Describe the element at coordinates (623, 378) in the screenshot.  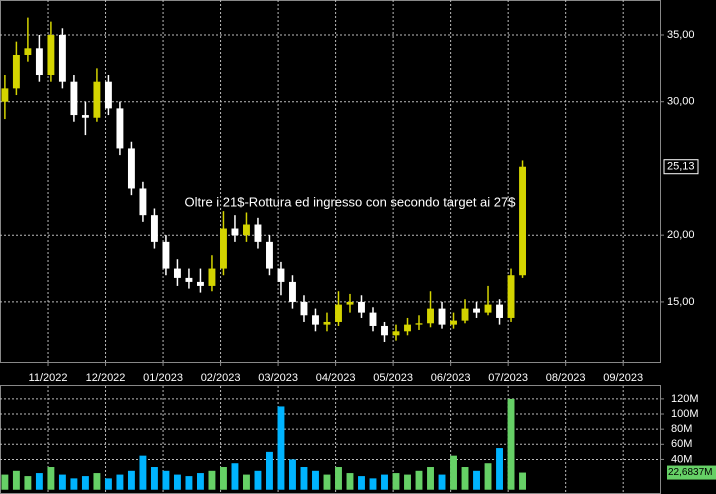
I see `x-tick-label: 09/2023` at that location.